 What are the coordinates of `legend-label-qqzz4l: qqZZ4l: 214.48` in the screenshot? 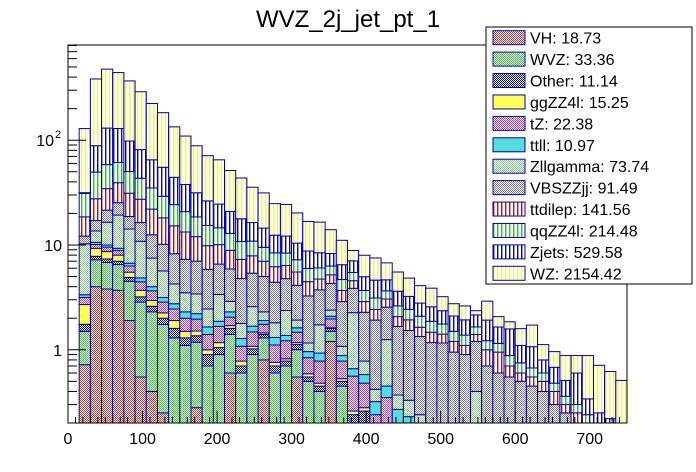 It's located at (584, 231).